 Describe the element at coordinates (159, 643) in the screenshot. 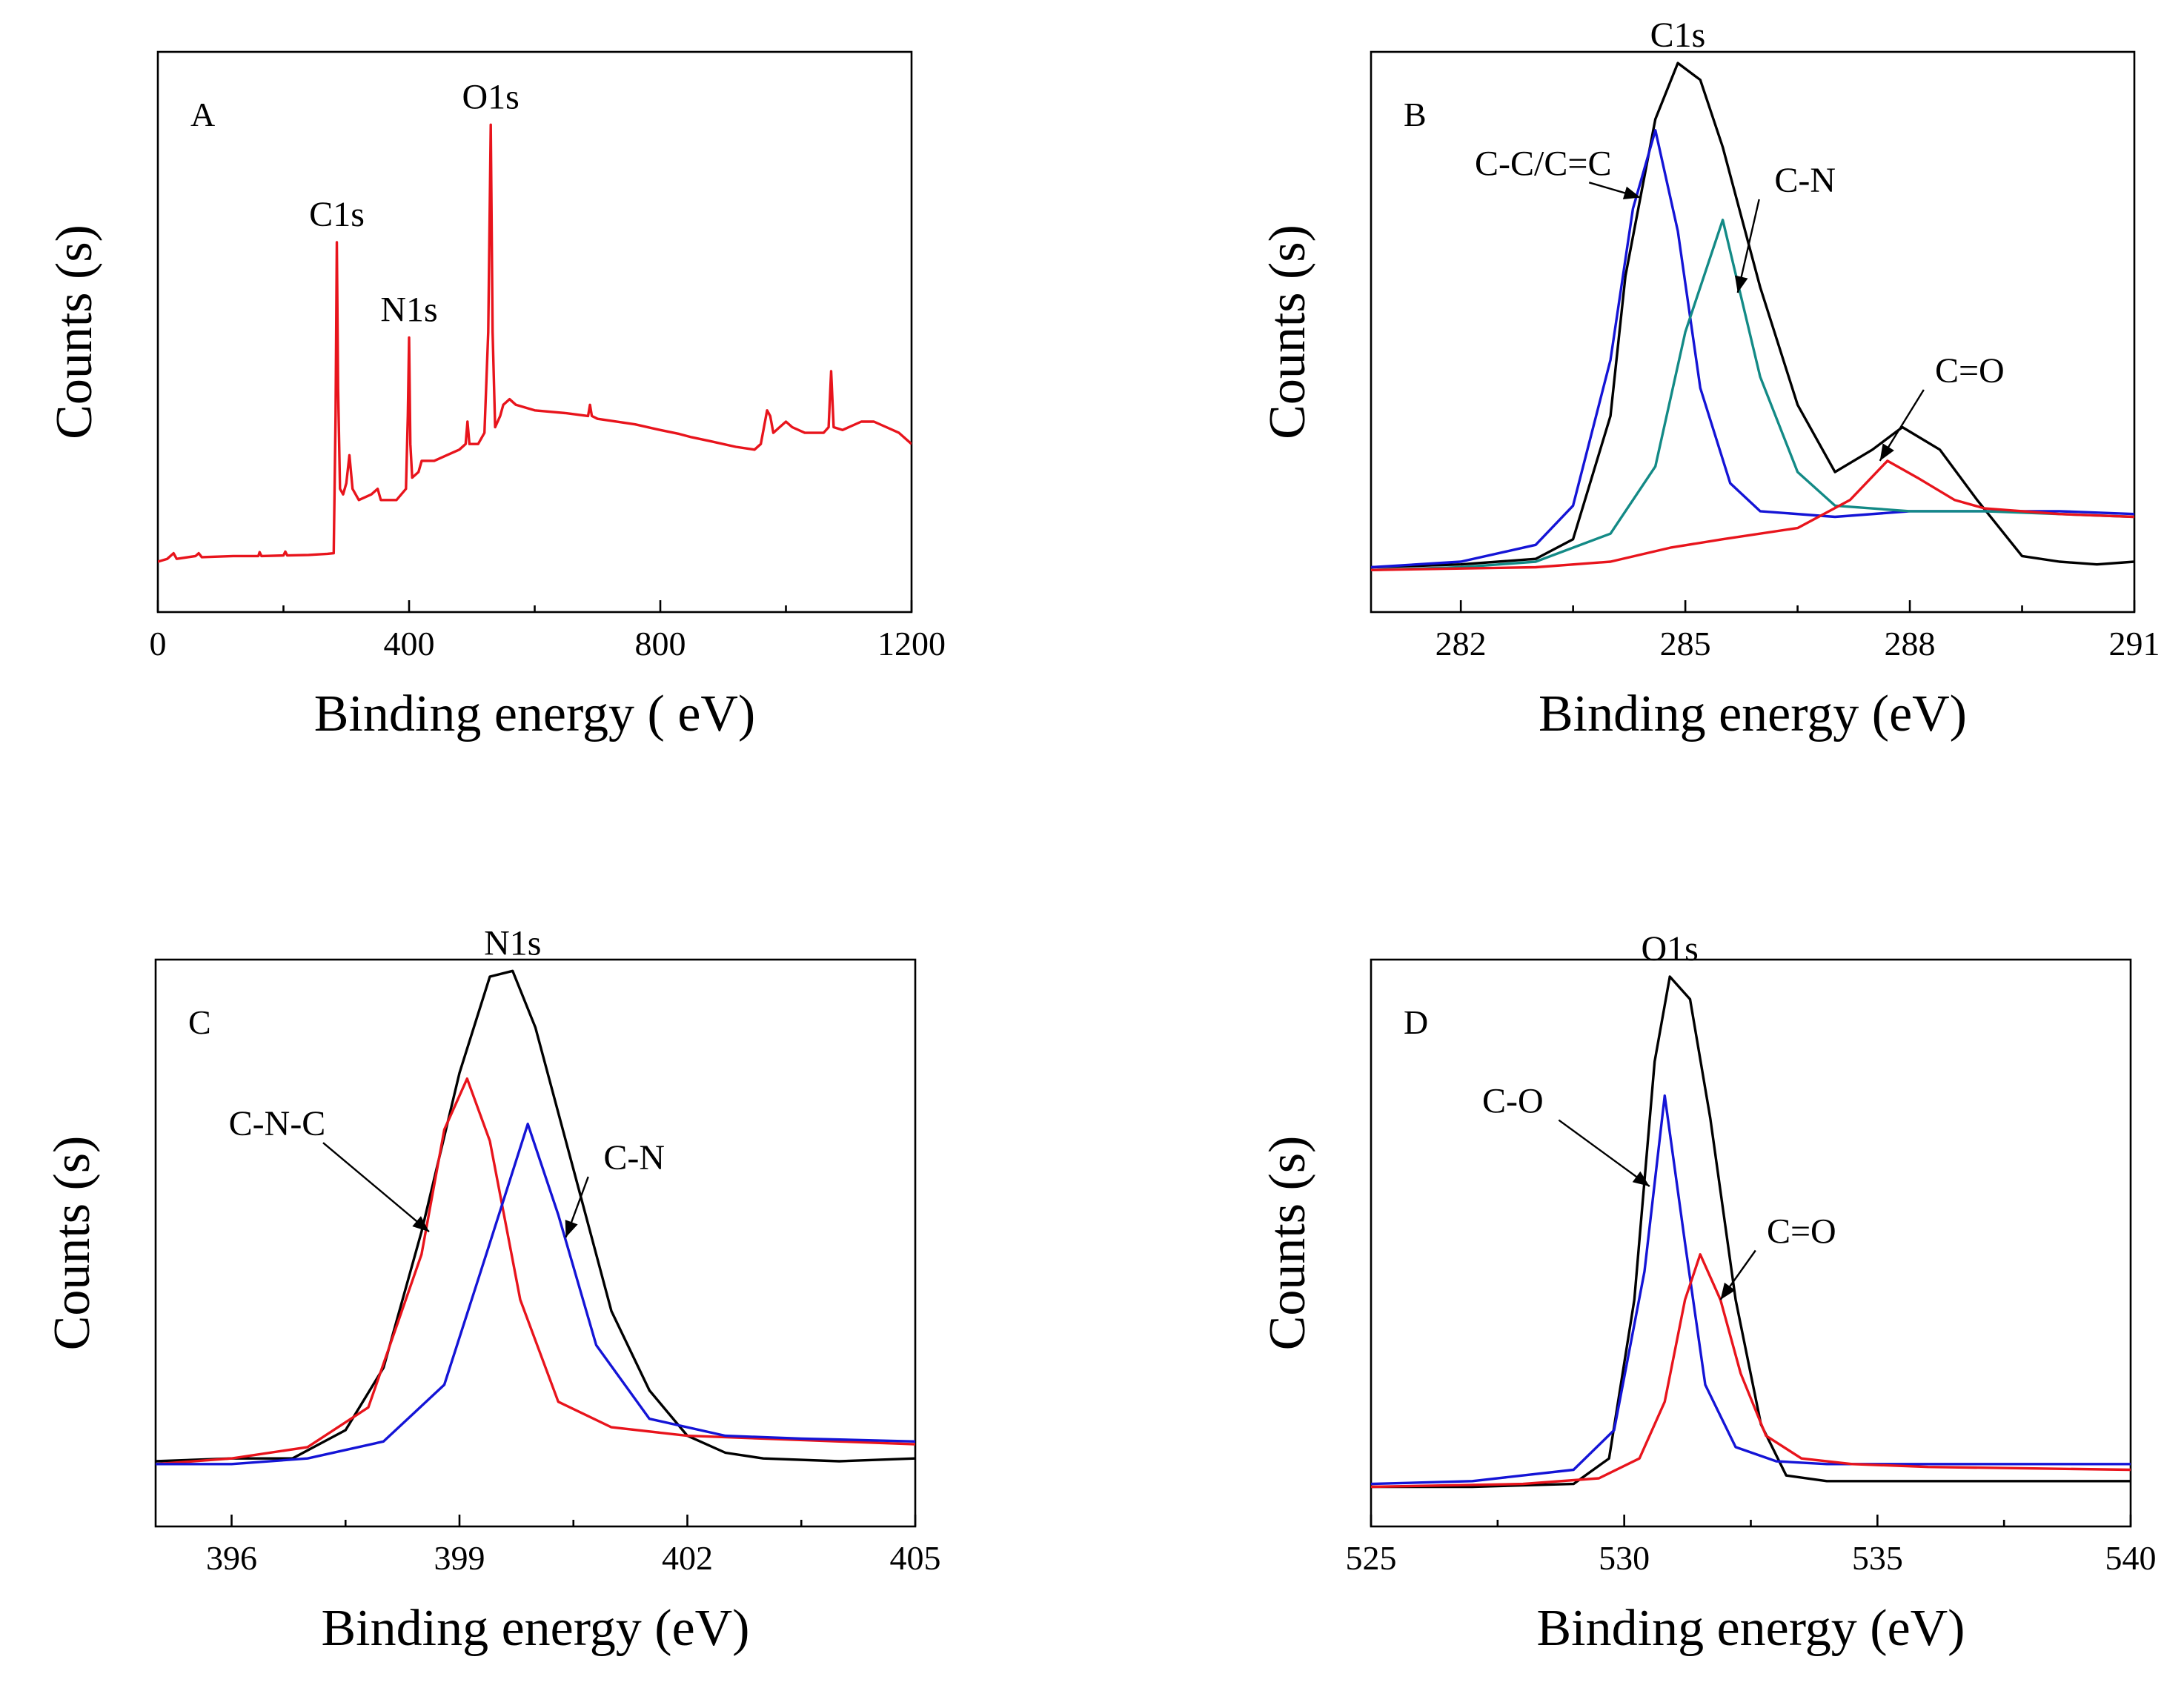

I see `x-tick-label: 0` at that location.